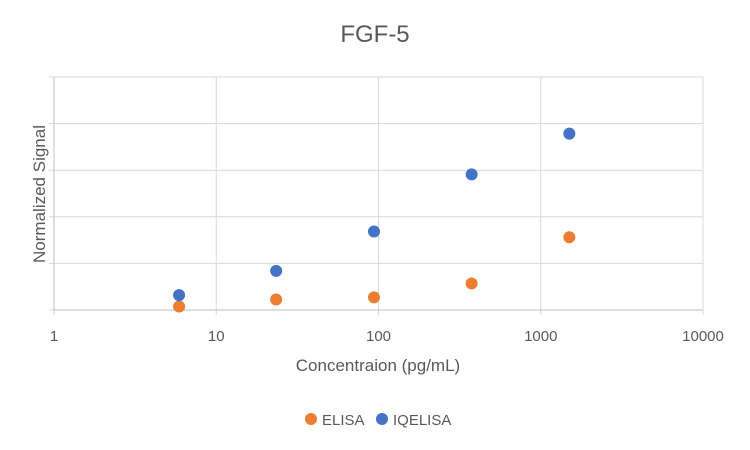 This screenshot has height=450, width=750. What do you see at coordinates (39, 194) in the screenshot?
I see `y-axis-label: Normalized Signal` at bounding box center [39, 194].